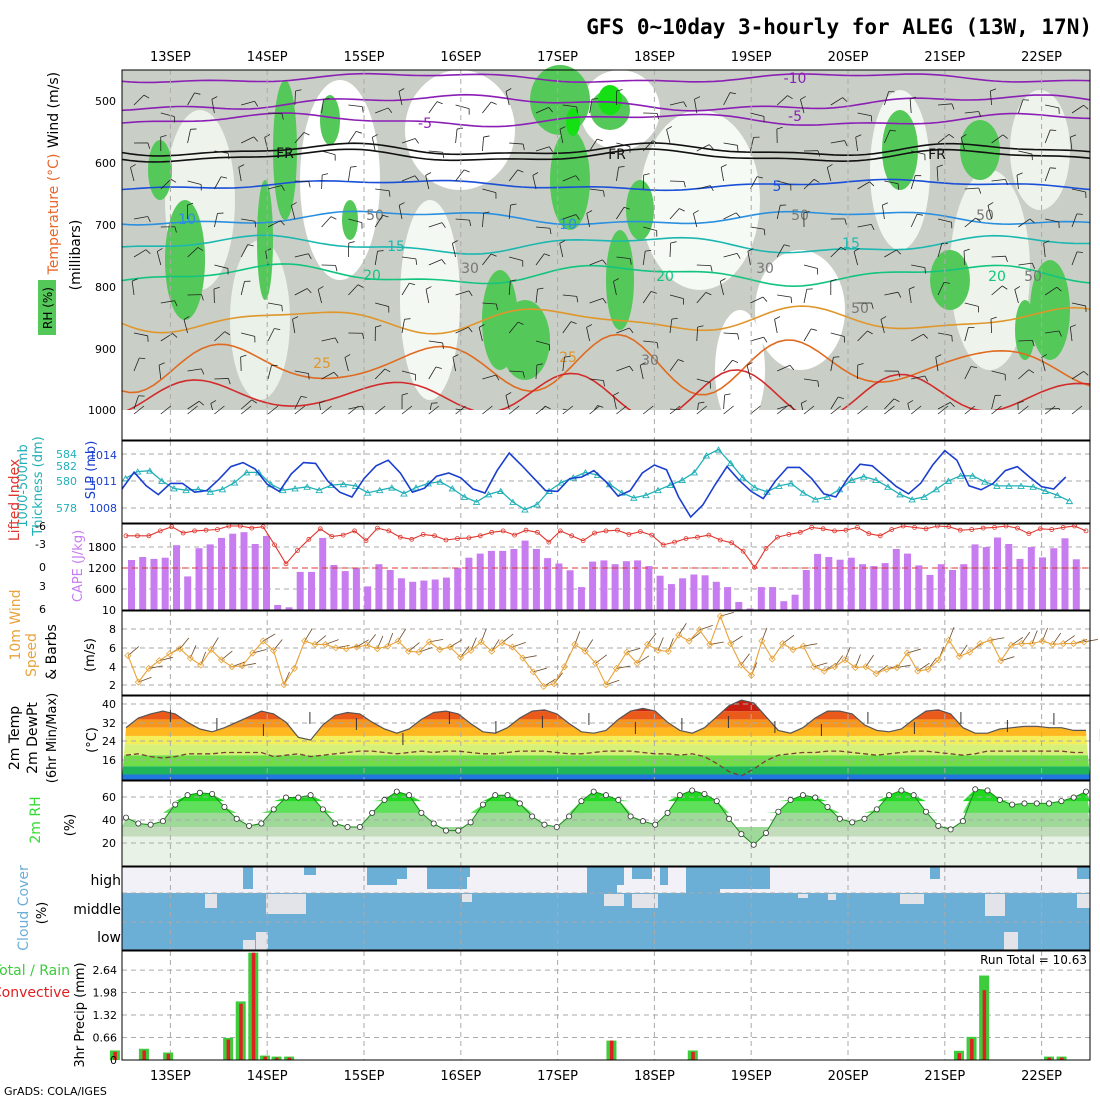 The width and height of the screenshot is (1100, 1100). What do you see at coordinates (851, 244) in the screenshot?
I see `contour-label: 15` at bounding box center [851, 244].